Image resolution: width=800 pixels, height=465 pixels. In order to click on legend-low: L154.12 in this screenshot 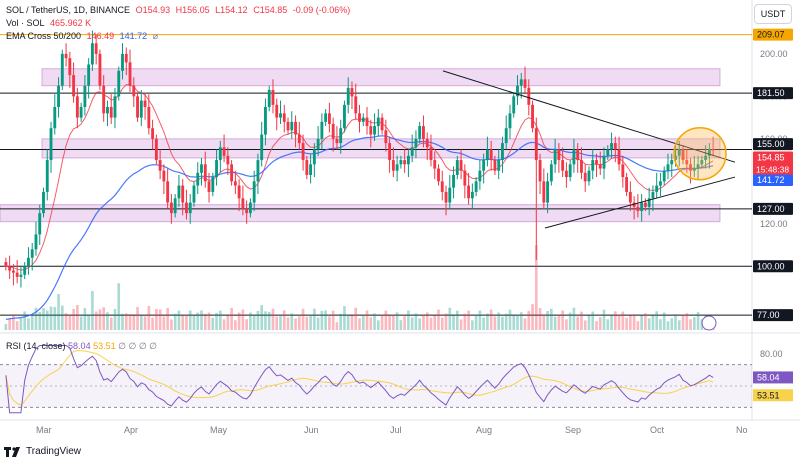, I will do `click(231, 10)`.